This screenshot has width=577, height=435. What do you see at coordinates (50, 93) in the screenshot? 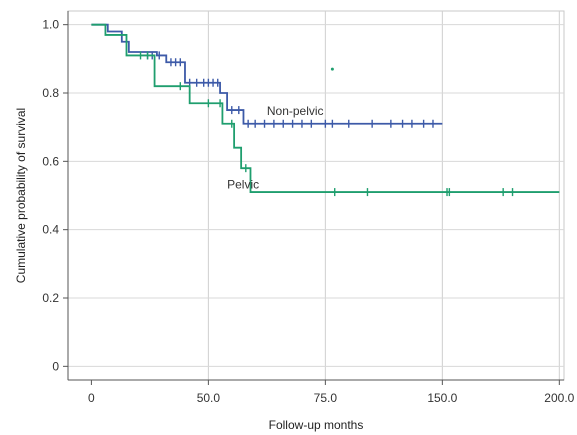
I see `y-tick-label: 0.8` at bounding box center [50, 93].